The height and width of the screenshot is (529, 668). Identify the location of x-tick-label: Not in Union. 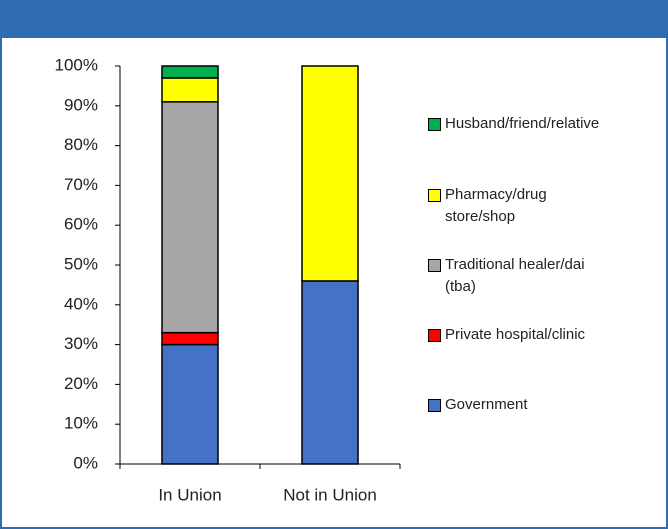
(330, 494).